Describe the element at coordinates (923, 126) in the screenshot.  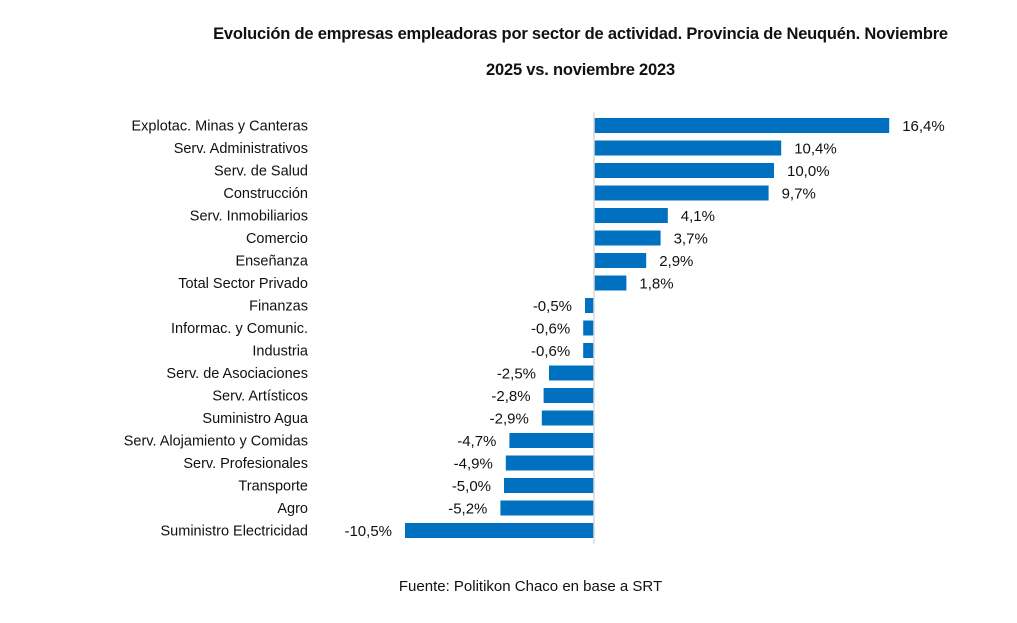
I see `data-label: 16,4%` at that location.